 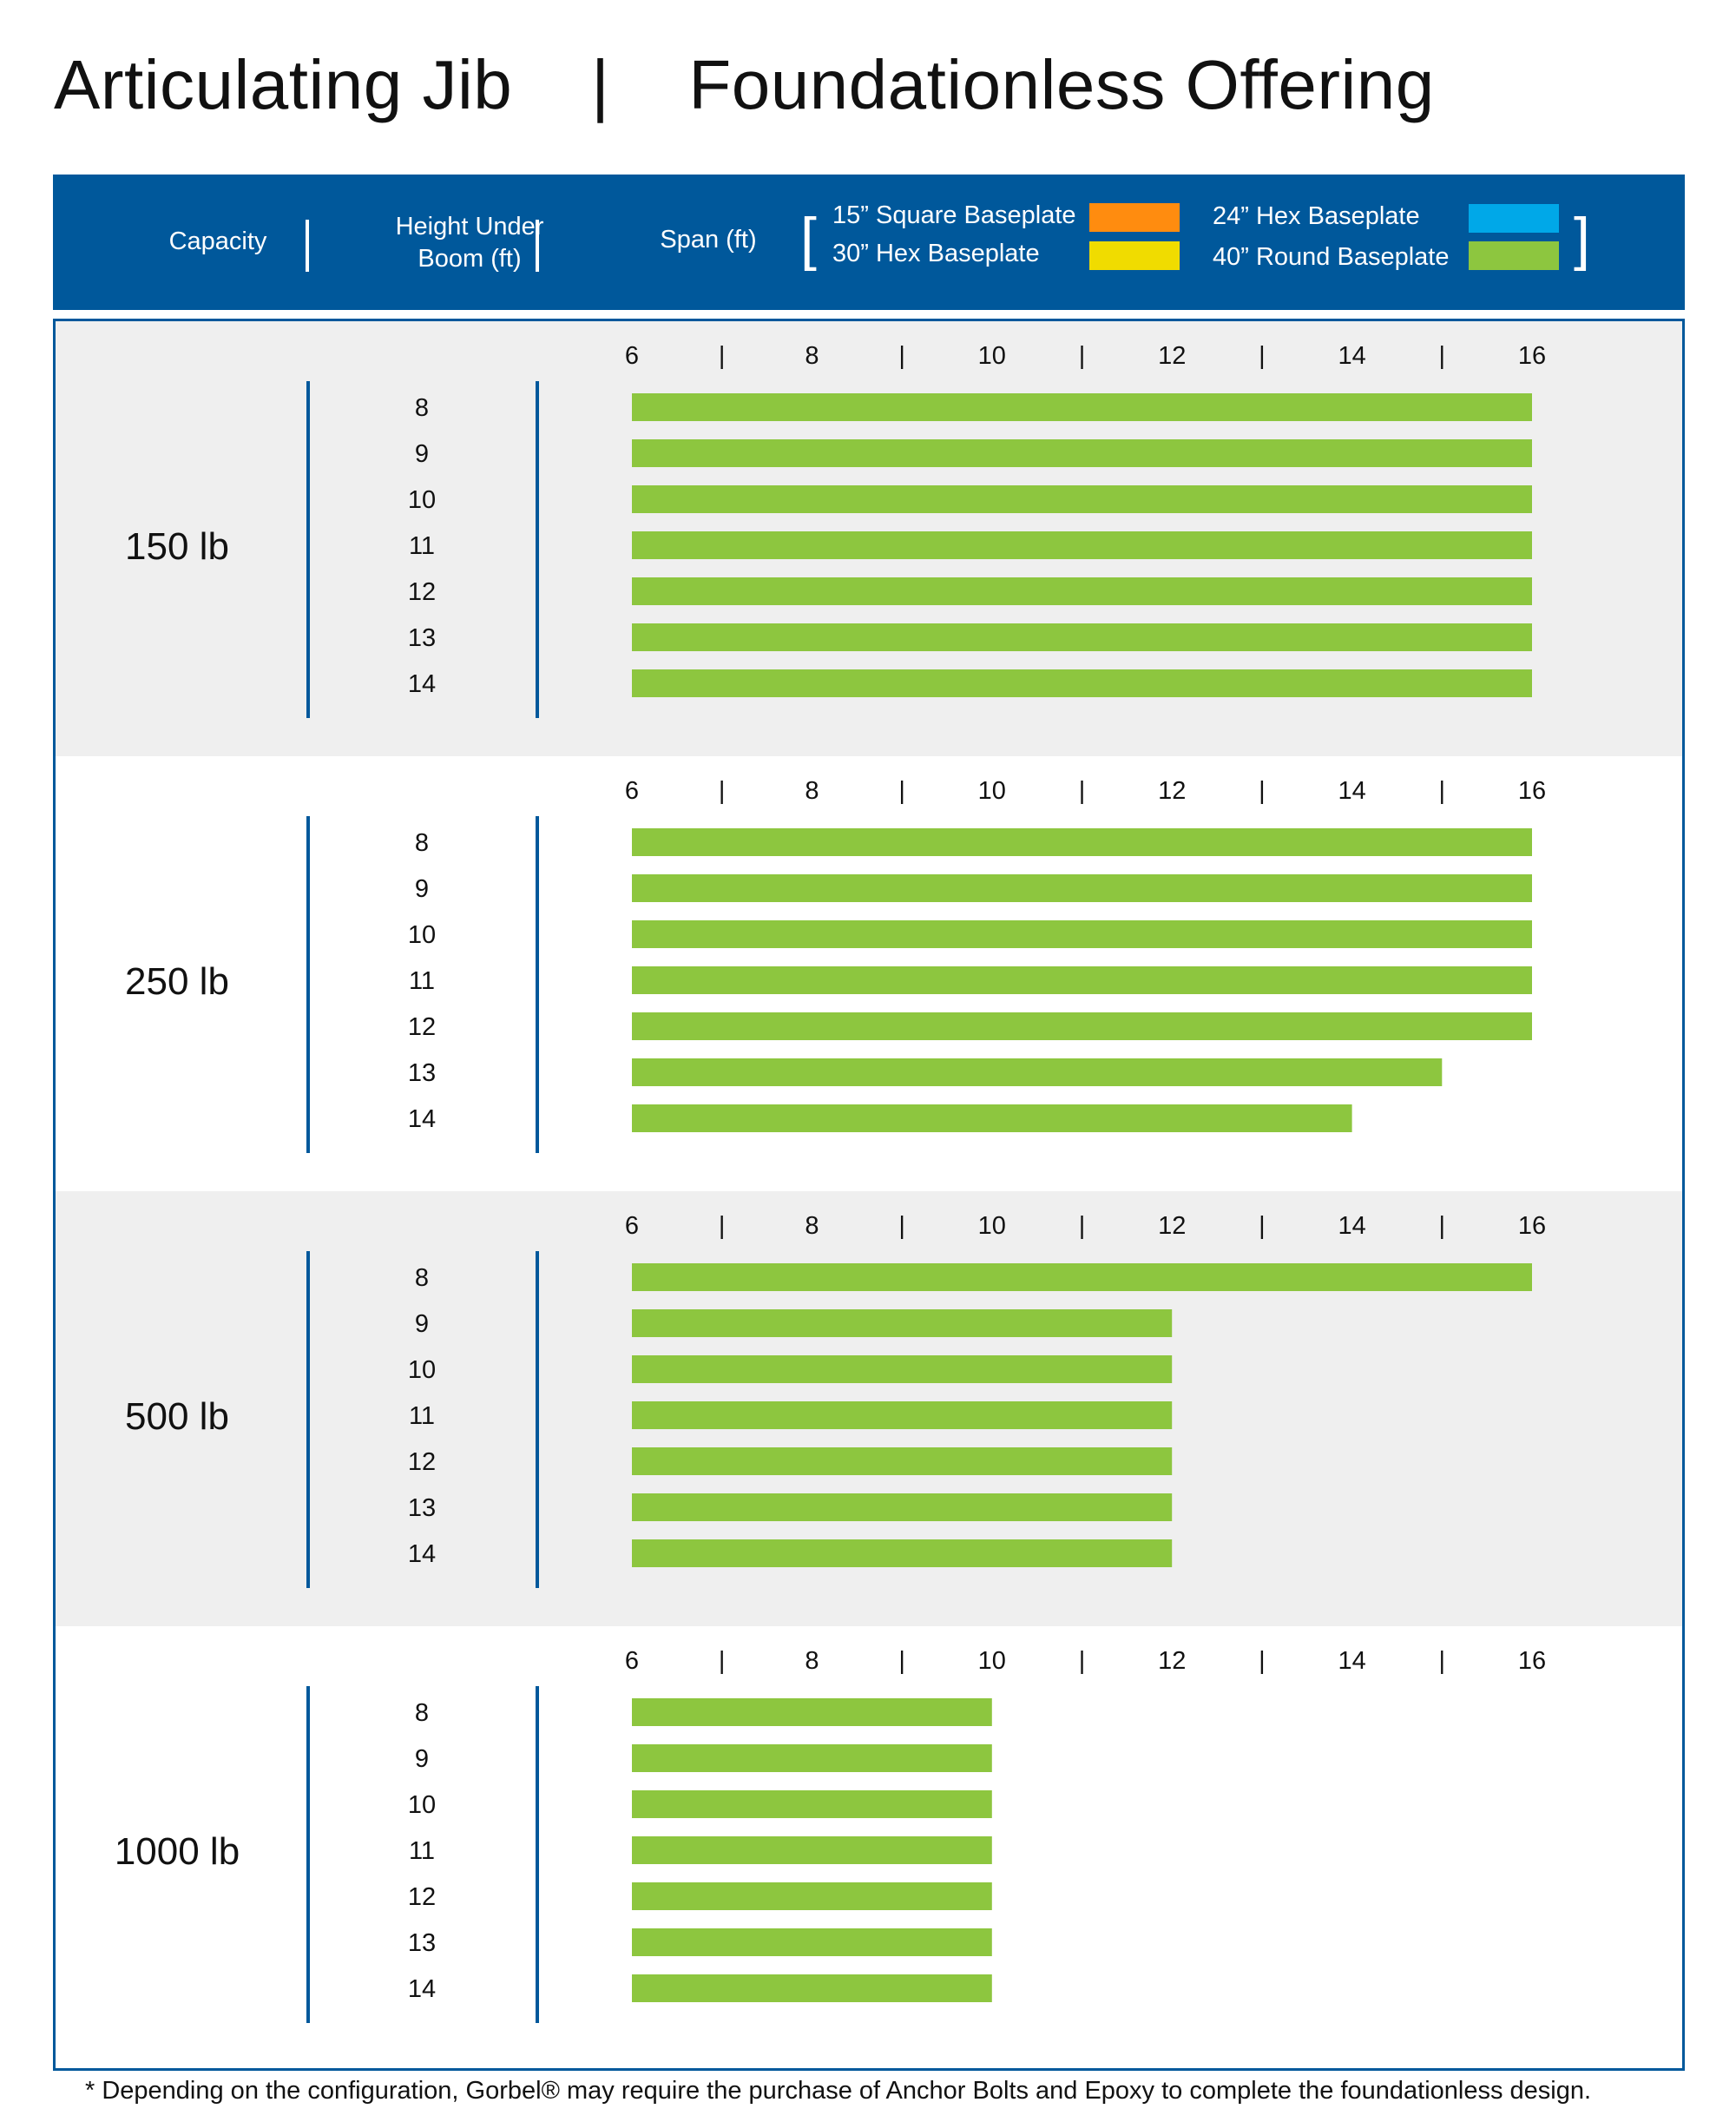 I want to click on legend-swatch-30-hex, so click(x=1134, y=255).